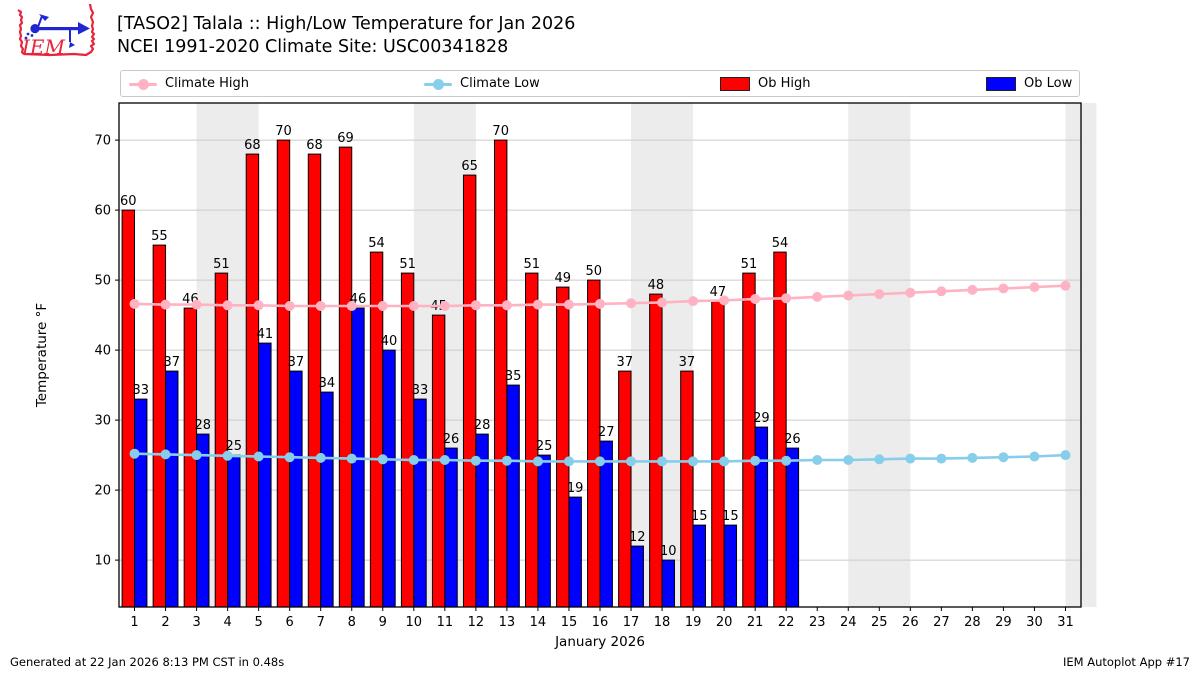 The image size is (1200, 675). What do you see at coordinates (1048, 83) in the screenshot?
I see `legend-label: Ob Low` at bounding box center [1048, 83].